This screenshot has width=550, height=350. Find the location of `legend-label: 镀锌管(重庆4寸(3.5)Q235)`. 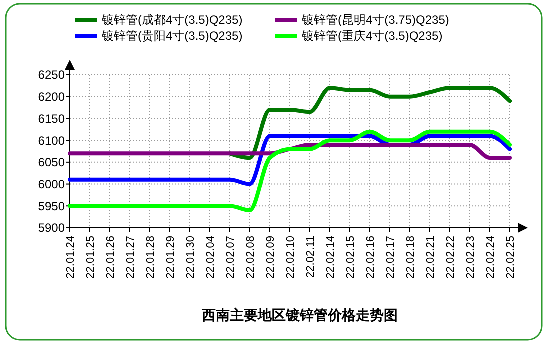

legend-label: 镀锌管(重庆4寸(3.5)Q235) is located at coordinates (372, 36).